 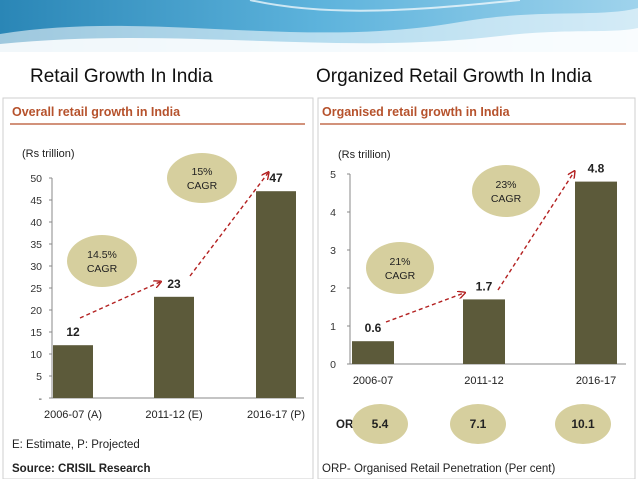 I want to click on x-category-label: 2016-17, so click(x=596, y=381).